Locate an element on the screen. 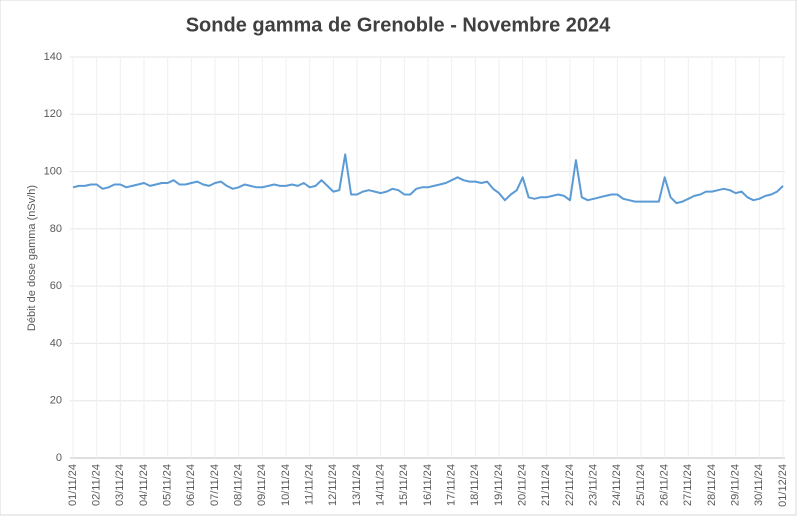 Image resolution: width=797 pixels, height=516 pixels. x-tick-label: 26/11/24 is located at coordinates (665, 485).